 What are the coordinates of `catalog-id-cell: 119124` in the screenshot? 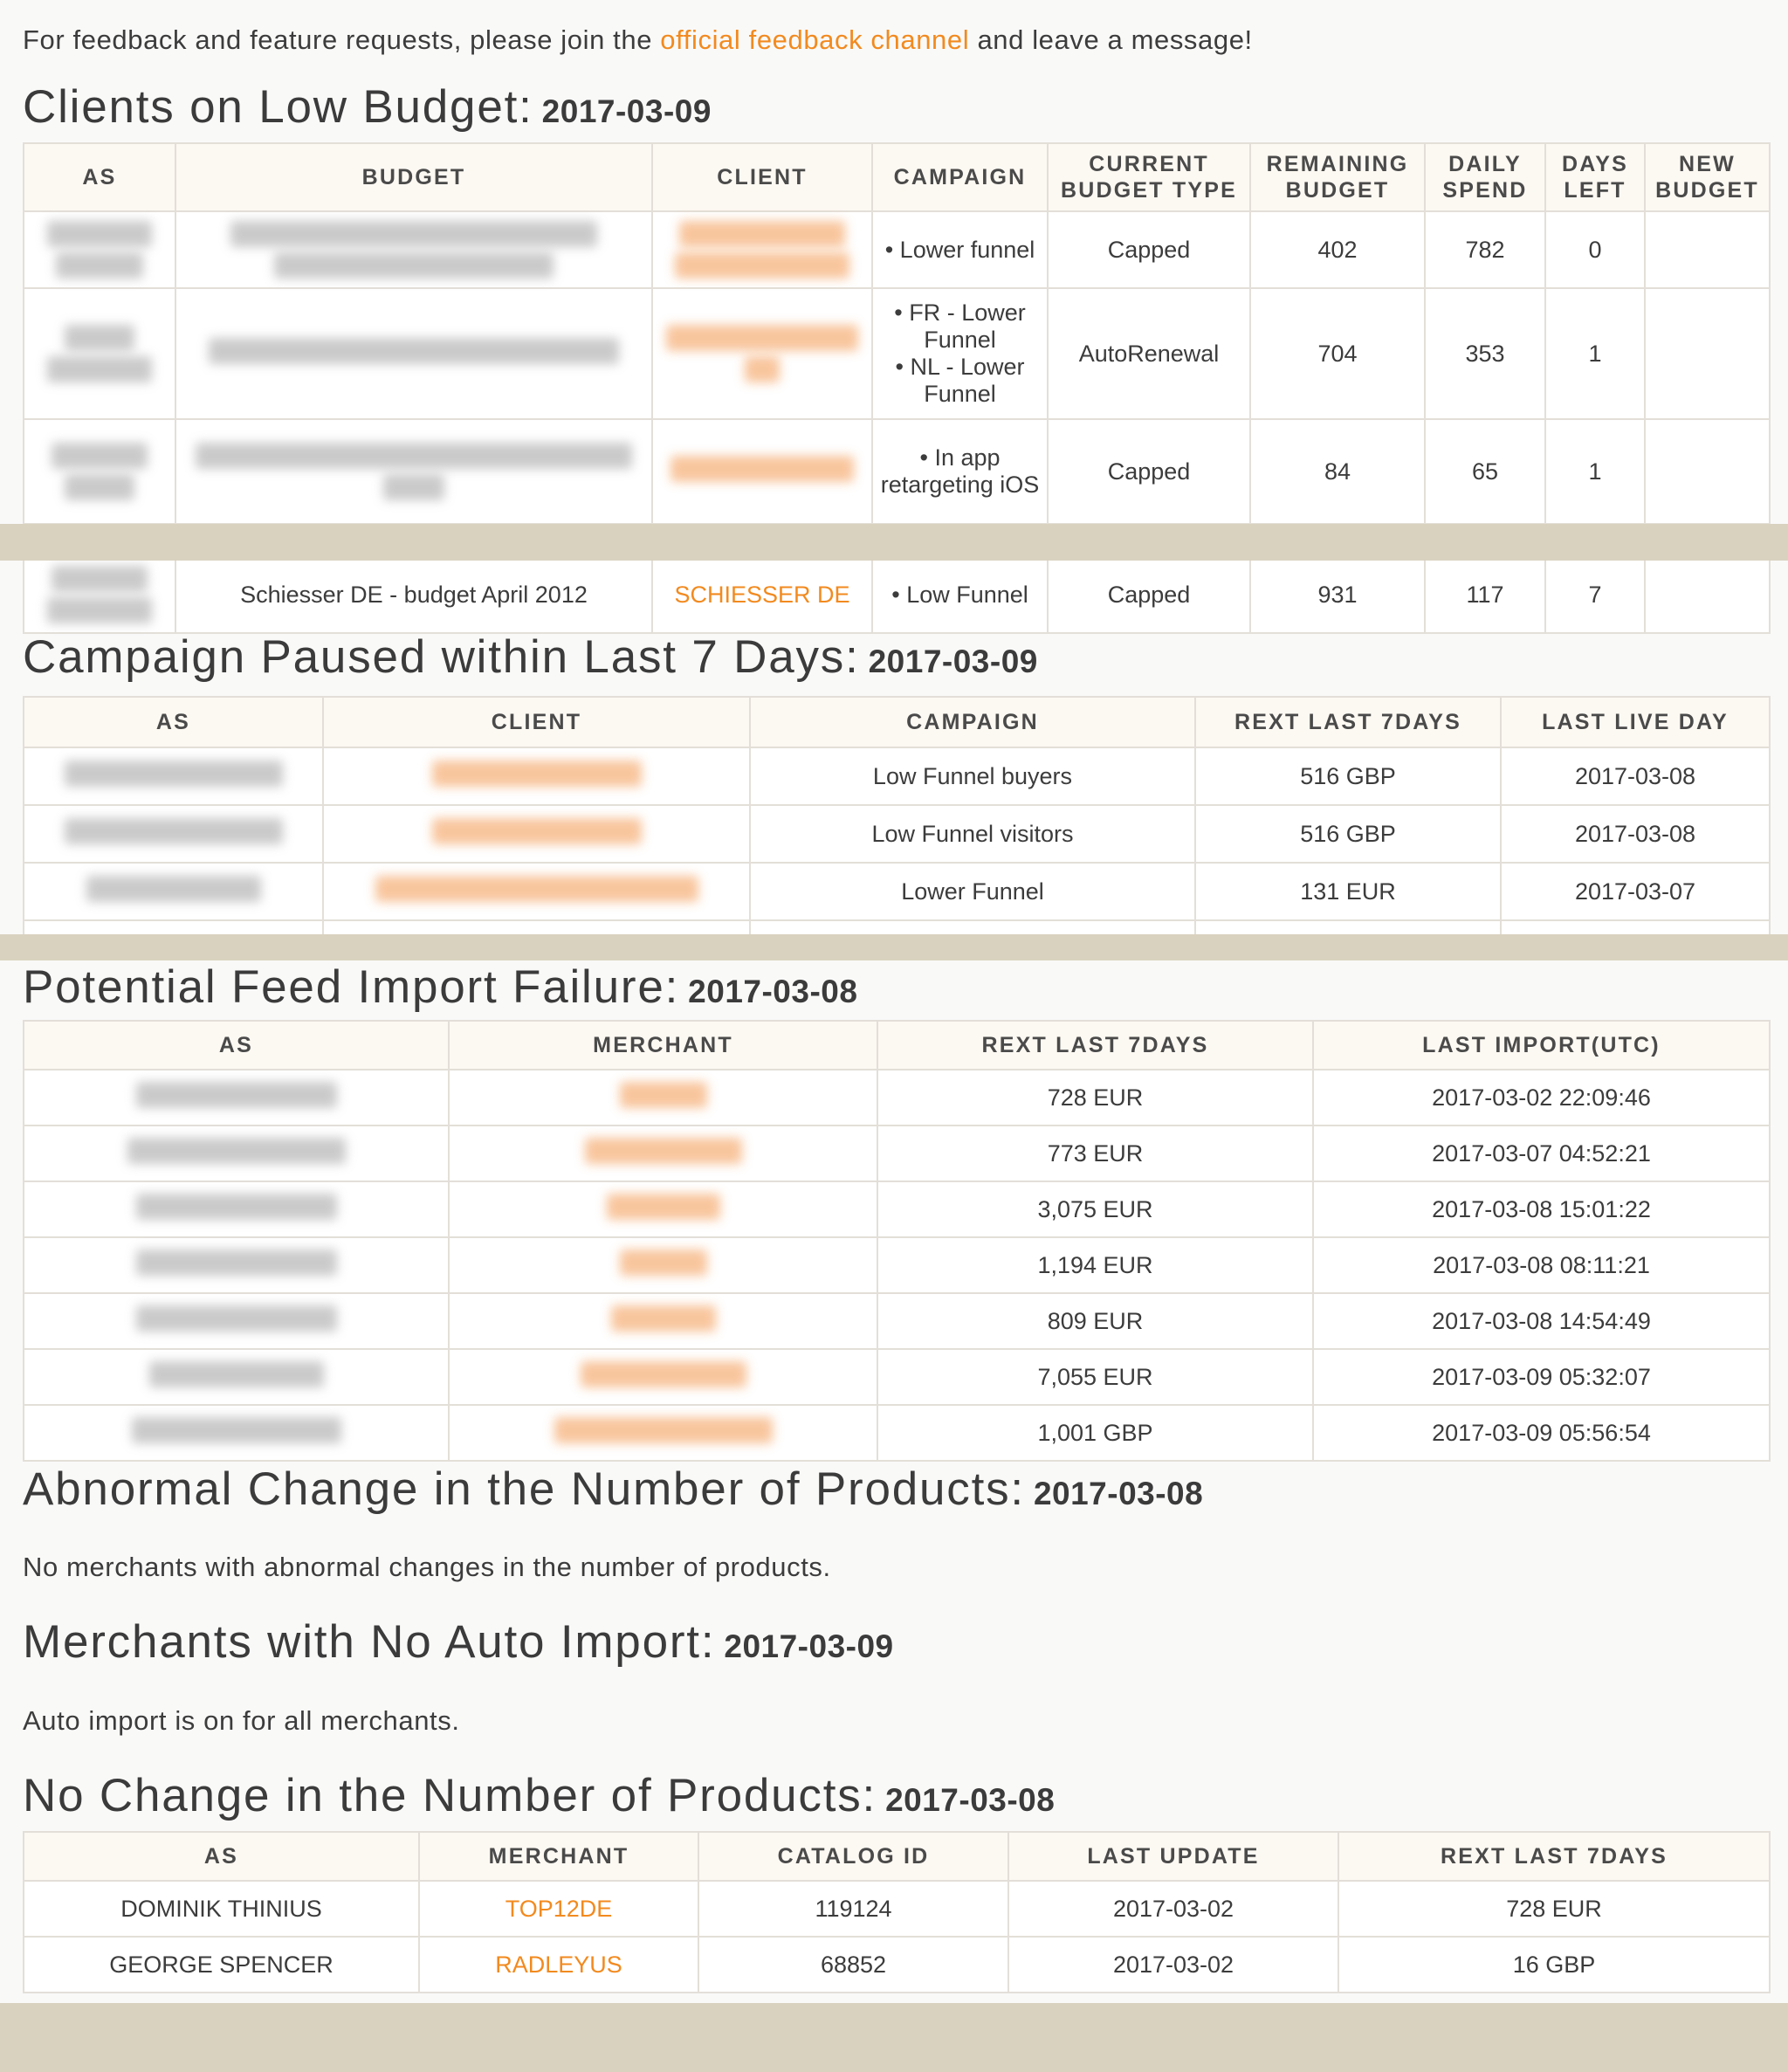 It's located at (853, 1909).